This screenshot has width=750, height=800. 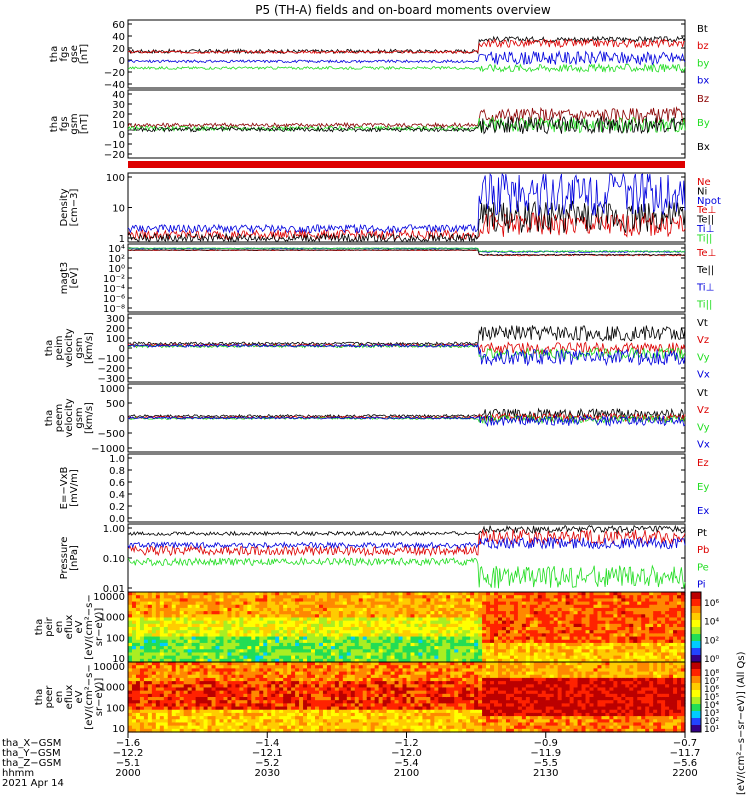 What do you see at coordinates (118, 95) in the screenshot?
I see `y-tick-label: 40` at bounding box center [118, 95].